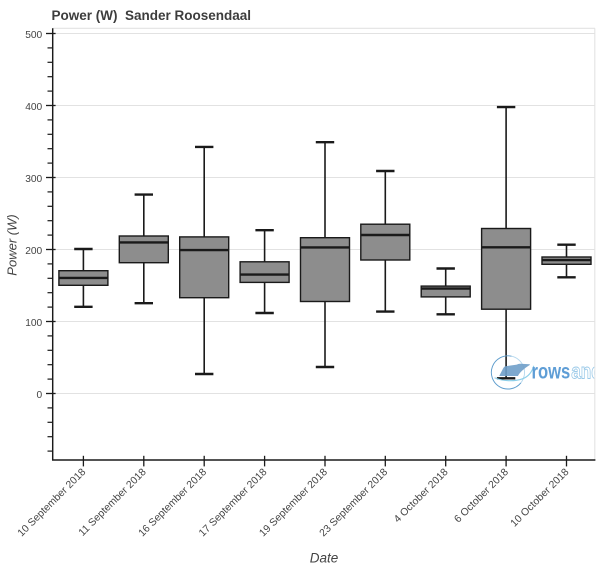 Image resolution: width=600 pixels, height=570 pixels. I want to click on svg-text: 400, so click(33, 107).